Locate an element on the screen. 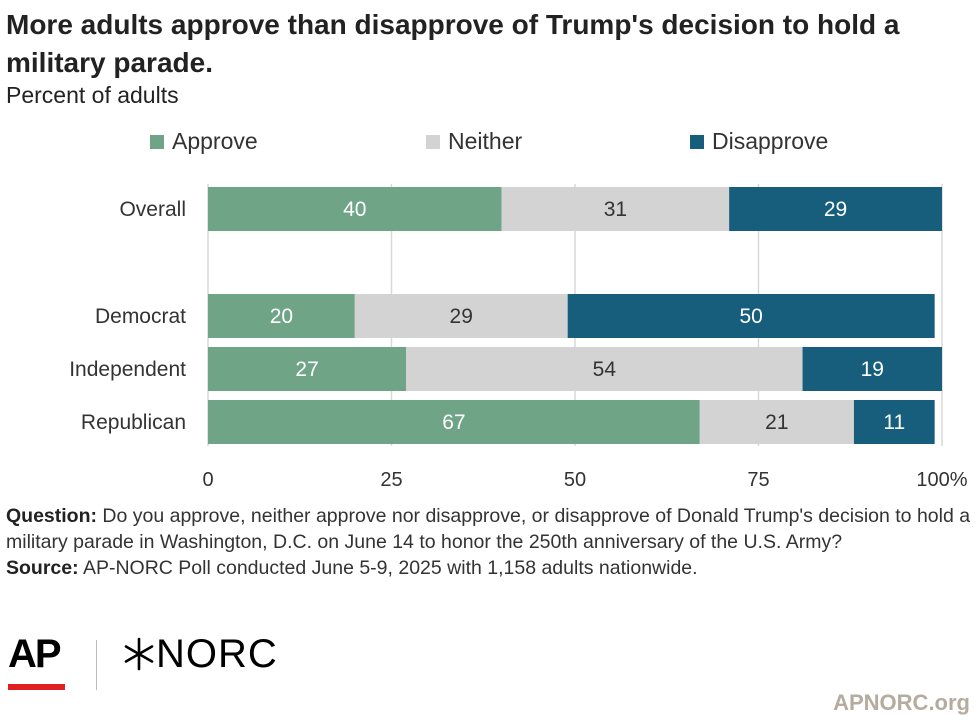  category-label: Overall is located at coordinates (152, 209).